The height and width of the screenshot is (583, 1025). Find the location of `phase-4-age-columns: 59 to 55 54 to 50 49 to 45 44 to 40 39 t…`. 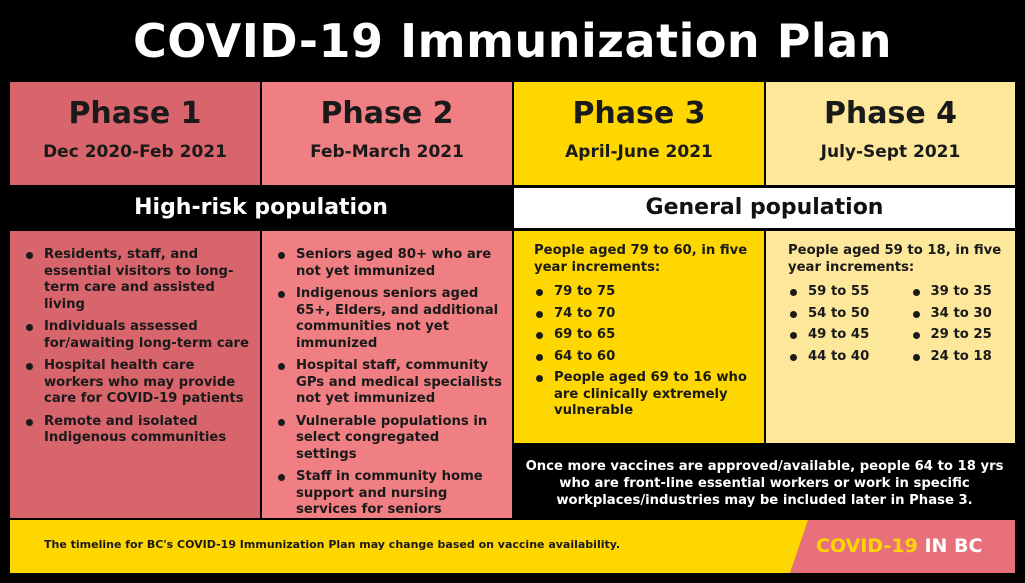

phase-4-age-columns: 59 to 55 54 to 50 49 to 45 44 to 40 39 t… is located at coordinates (896, 327).